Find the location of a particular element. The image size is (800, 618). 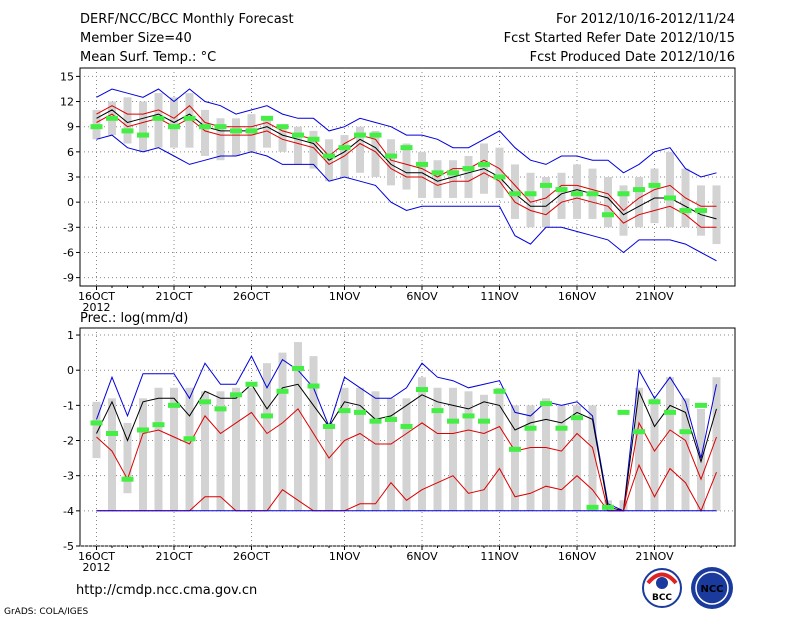

temperature-ensemble-mean-line is located at coordinates (406, 164).